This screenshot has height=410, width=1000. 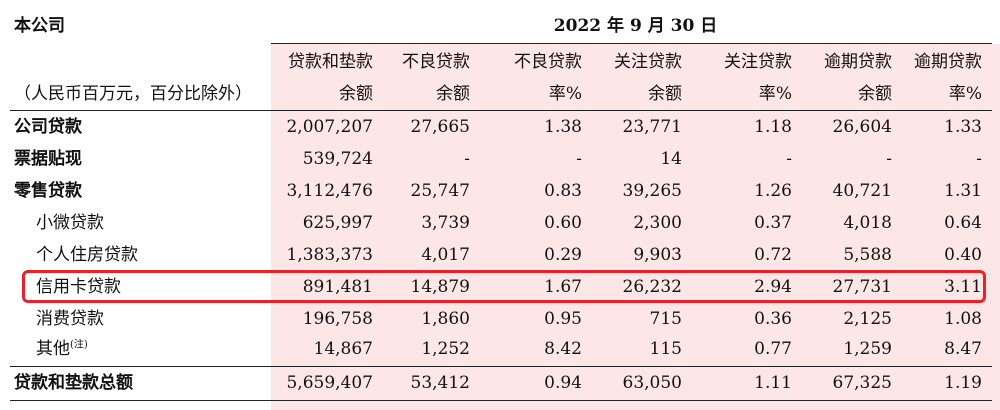 I want to click on row-label-consumer-loans: 消费贷款, so click(x=70, y=319).